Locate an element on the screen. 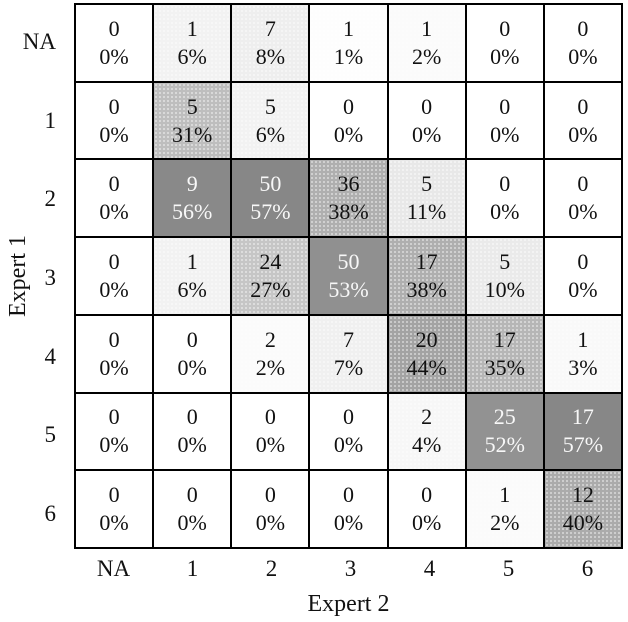 Image resolution: width=628 pixels, height=622 pixels. matrix-cell: 17 35% is located at coordinates (504, 353).